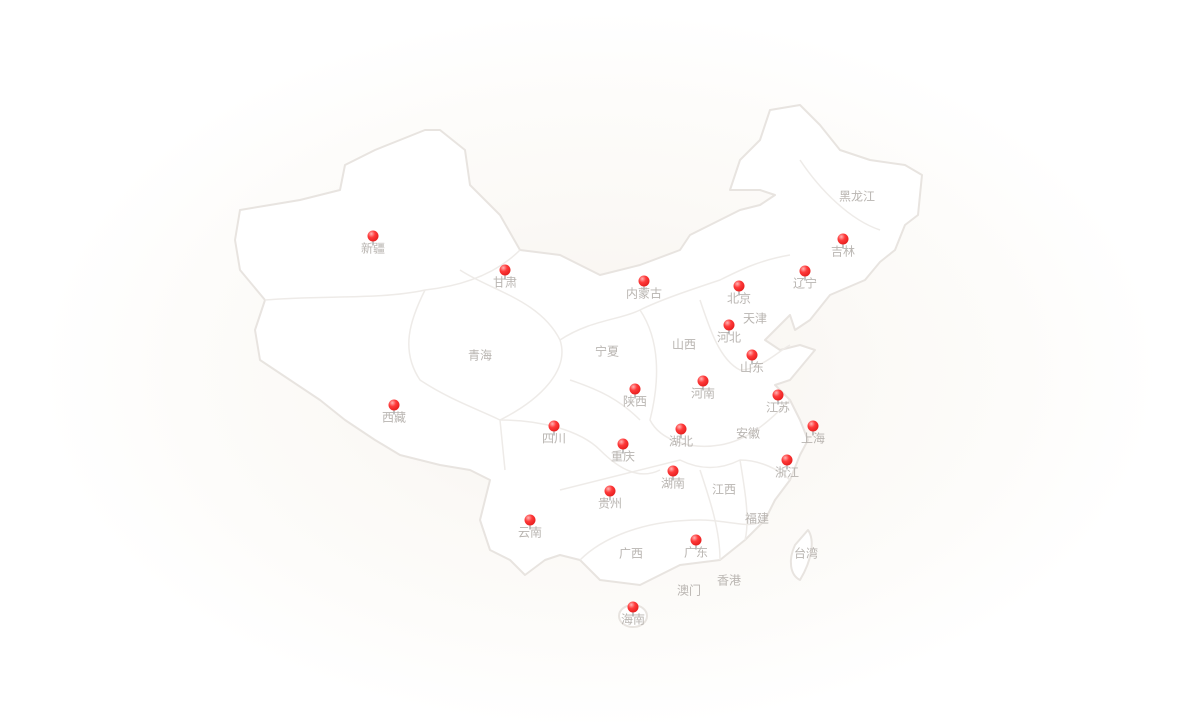  Describe the element at coordinates (857, 196) in the screenshot. I see `province-label: 黑龙江` at that location.